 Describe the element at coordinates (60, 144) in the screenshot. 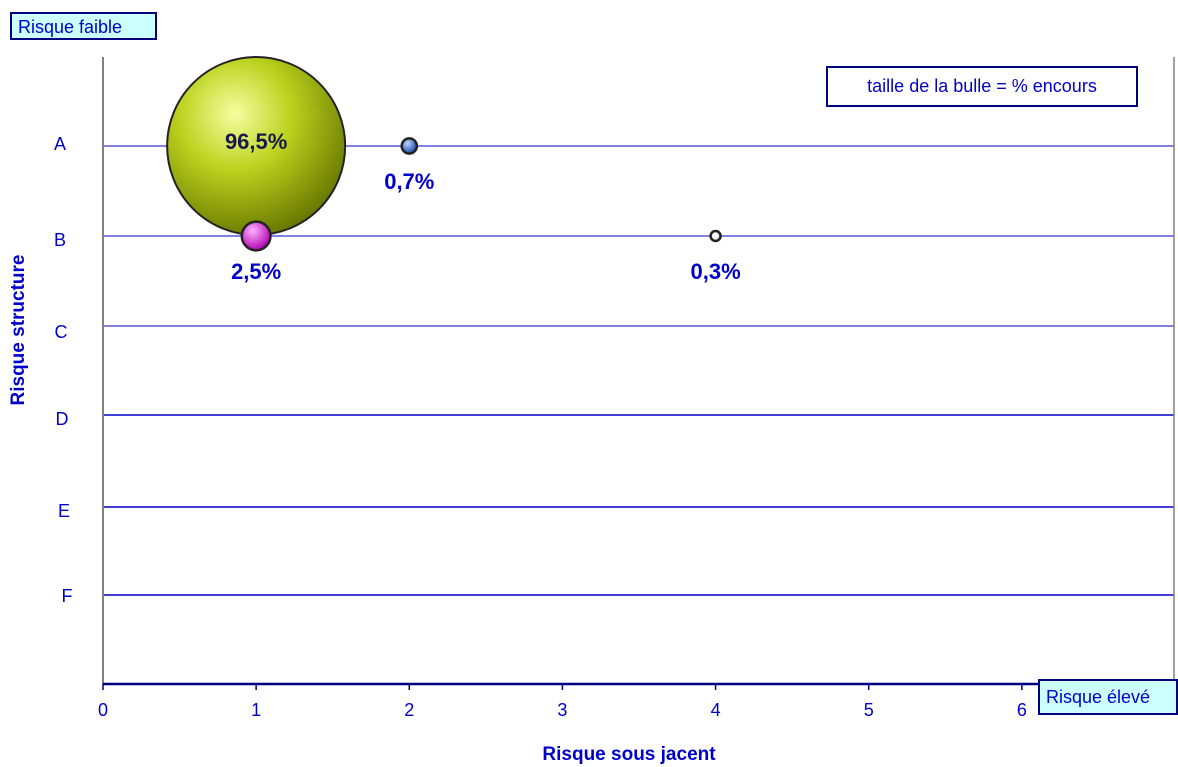

I see `y-tick-label-a: A` at that location.